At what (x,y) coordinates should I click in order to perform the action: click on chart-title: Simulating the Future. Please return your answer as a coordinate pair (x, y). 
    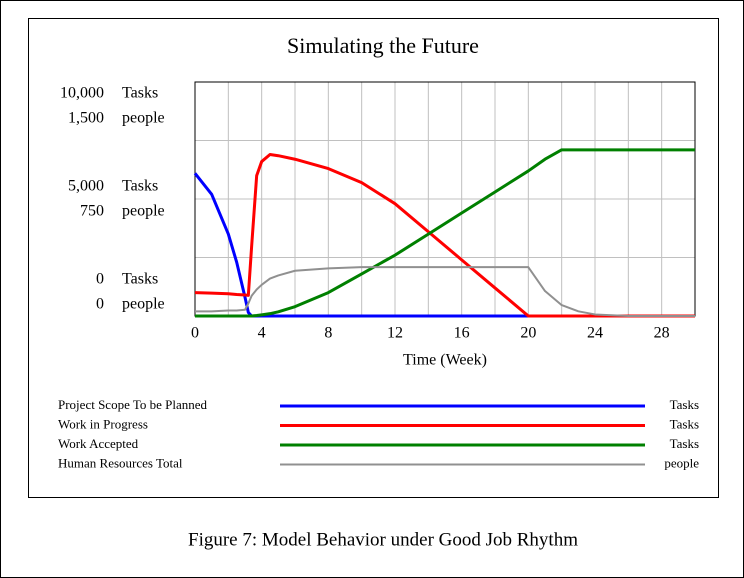
    Looking at the image, I should click on (383, 45).